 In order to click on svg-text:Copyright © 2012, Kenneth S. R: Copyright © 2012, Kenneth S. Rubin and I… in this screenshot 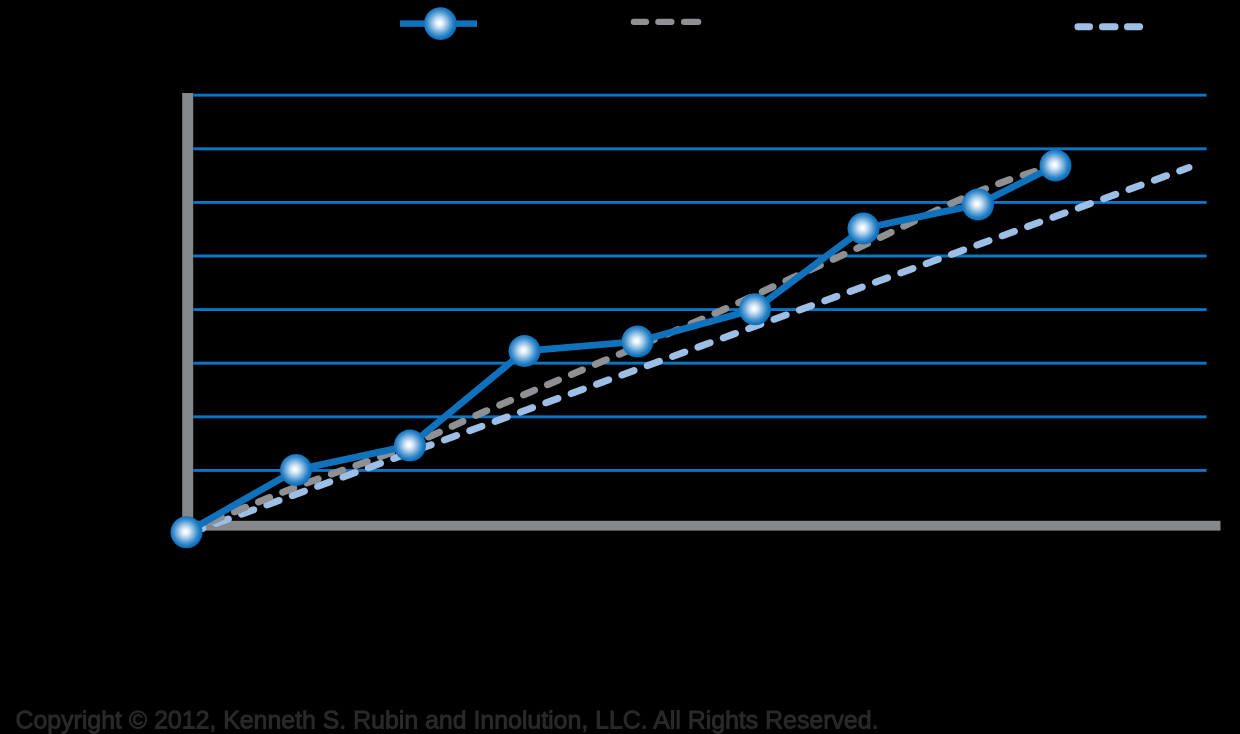, I will do `click(447, 720)`.